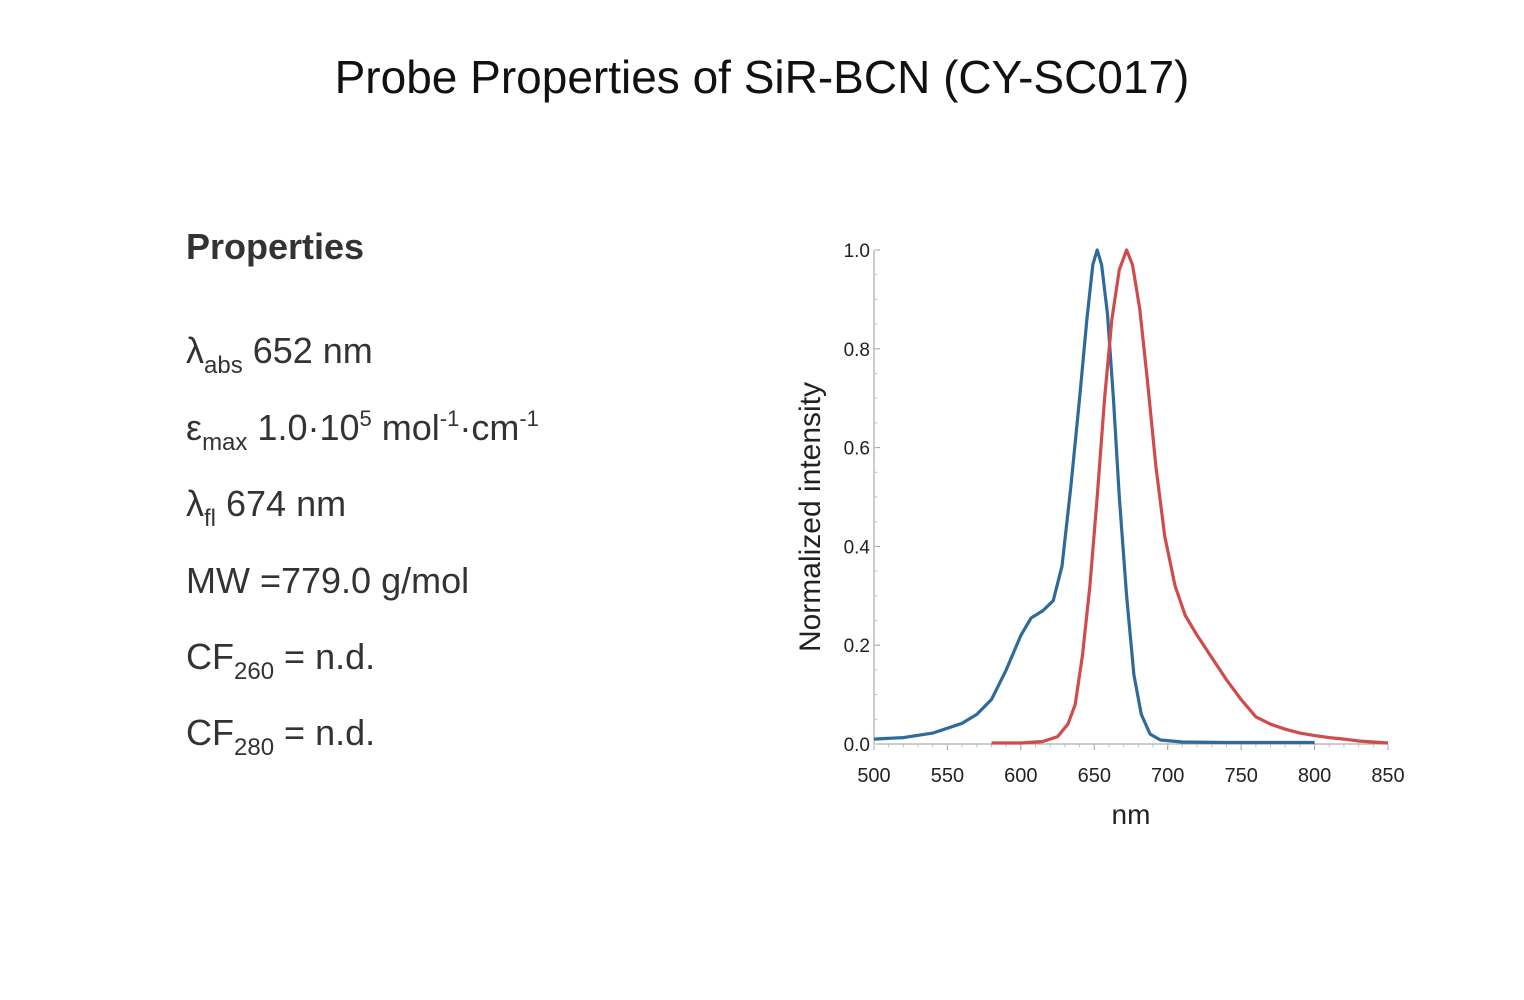 The image size is (1524, 1000). I want to click on lambda-fl-row: λfl 674 nm, so click(266, 507).